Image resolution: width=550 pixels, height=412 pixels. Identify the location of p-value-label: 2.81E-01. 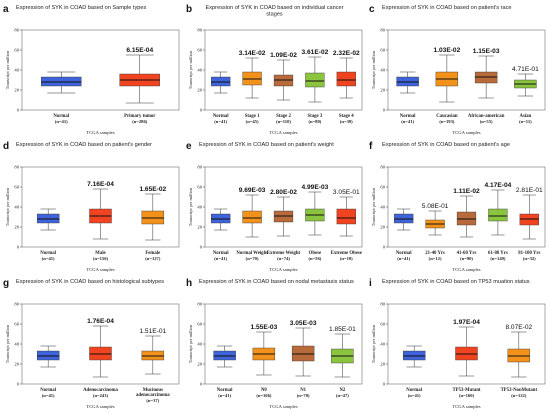
(529, 190).